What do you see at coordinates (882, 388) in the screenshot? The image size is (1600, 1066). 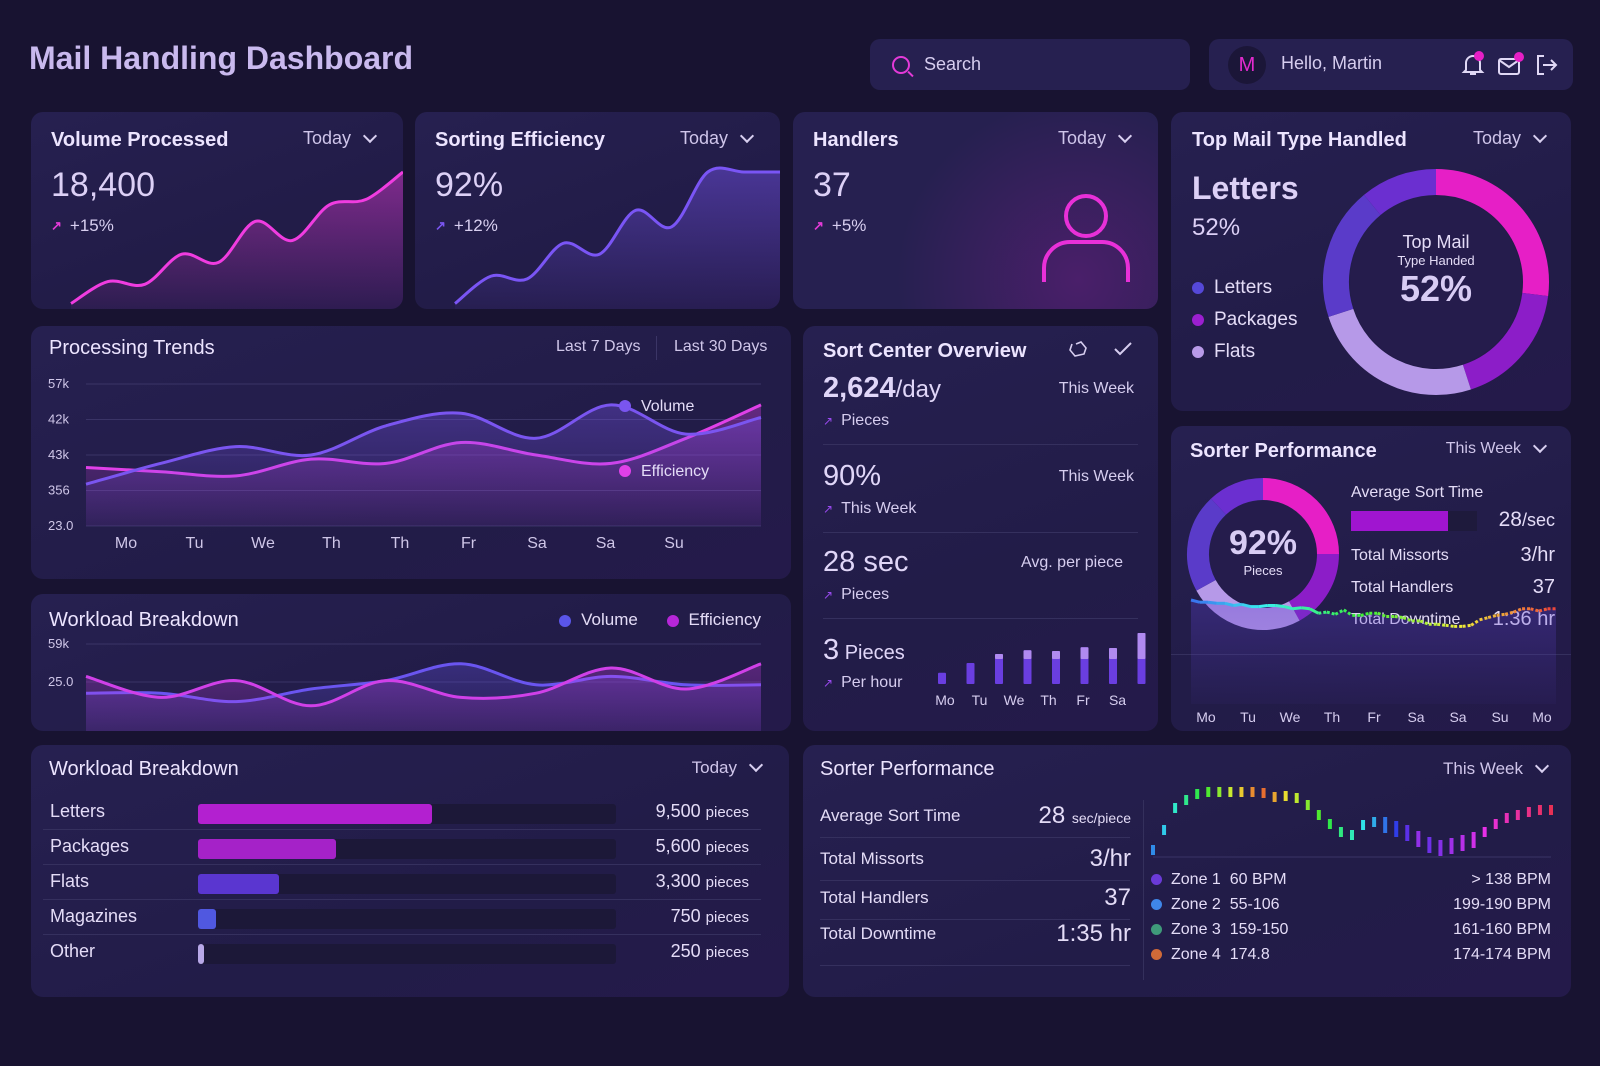 I see `metric-value: 2,624/day` at bounding box center [882, 388].